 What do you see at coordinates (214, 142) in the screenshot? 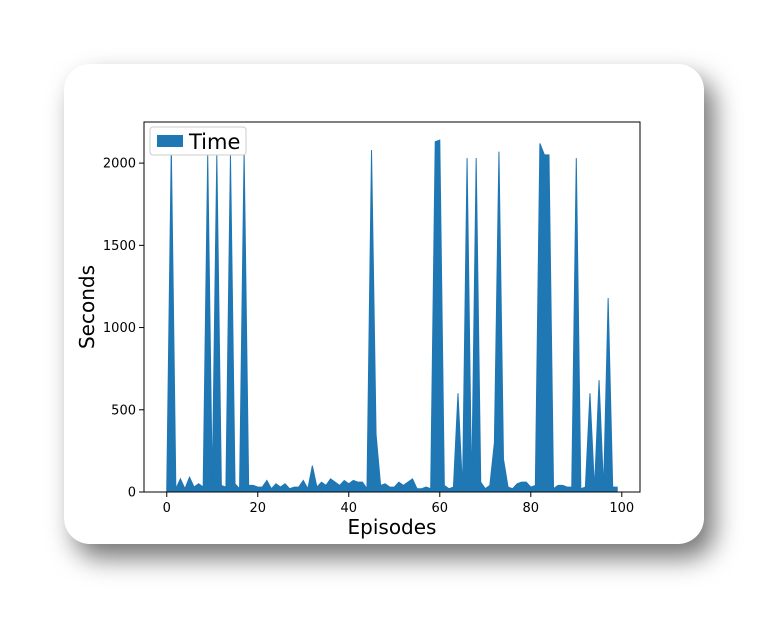
I see `legend-label-time: Time` at bounding box center [214, 142].